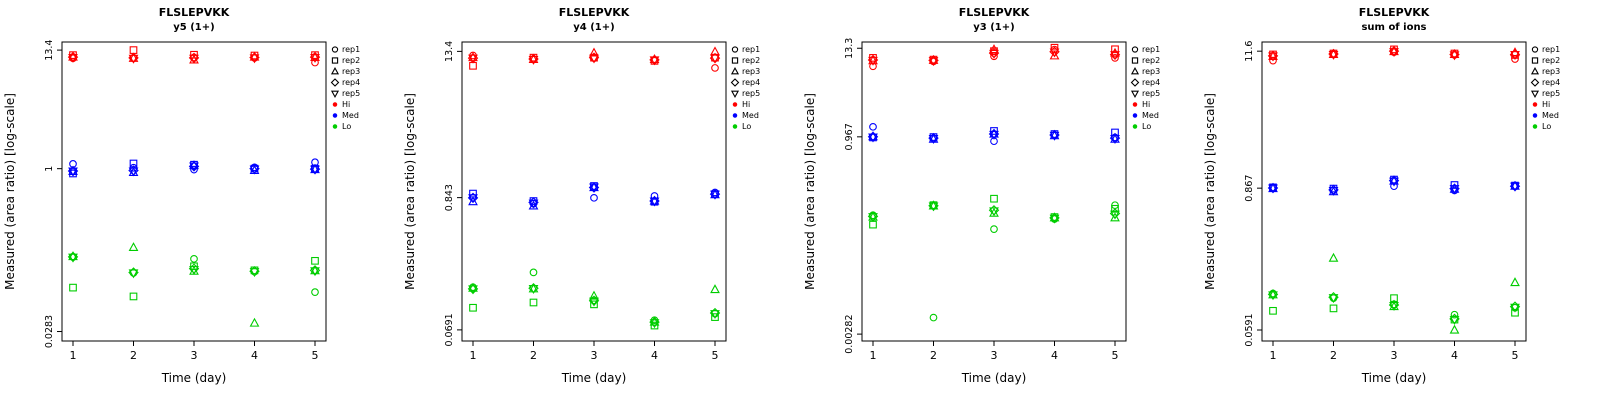 The height and width of the screenshot is (404, 1600). What do you see at coordinates (1273, 355) in the screenshot?
I see `x-tick-label: 1` at bounding box center [1273, 355].